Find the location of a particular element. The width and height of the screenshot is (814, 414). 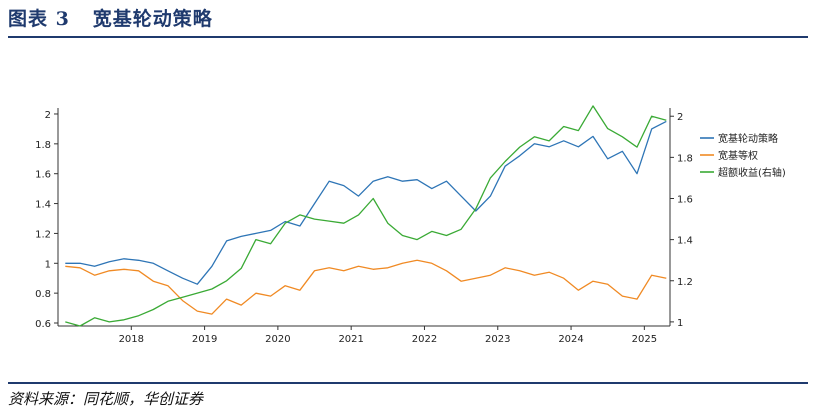

y-right-tick-label: 1 is located at coordinates (680, 323).